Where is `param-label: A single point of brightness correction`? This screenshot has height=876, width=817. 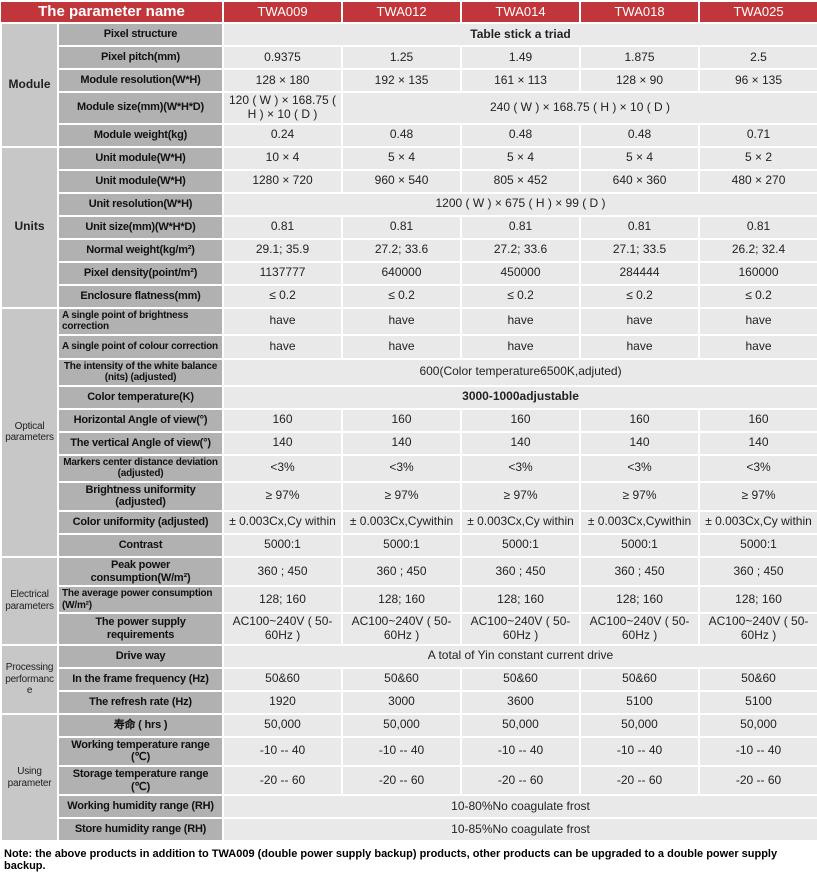
param-label: A single point of brightness correction is located at coordinates (140, 321).